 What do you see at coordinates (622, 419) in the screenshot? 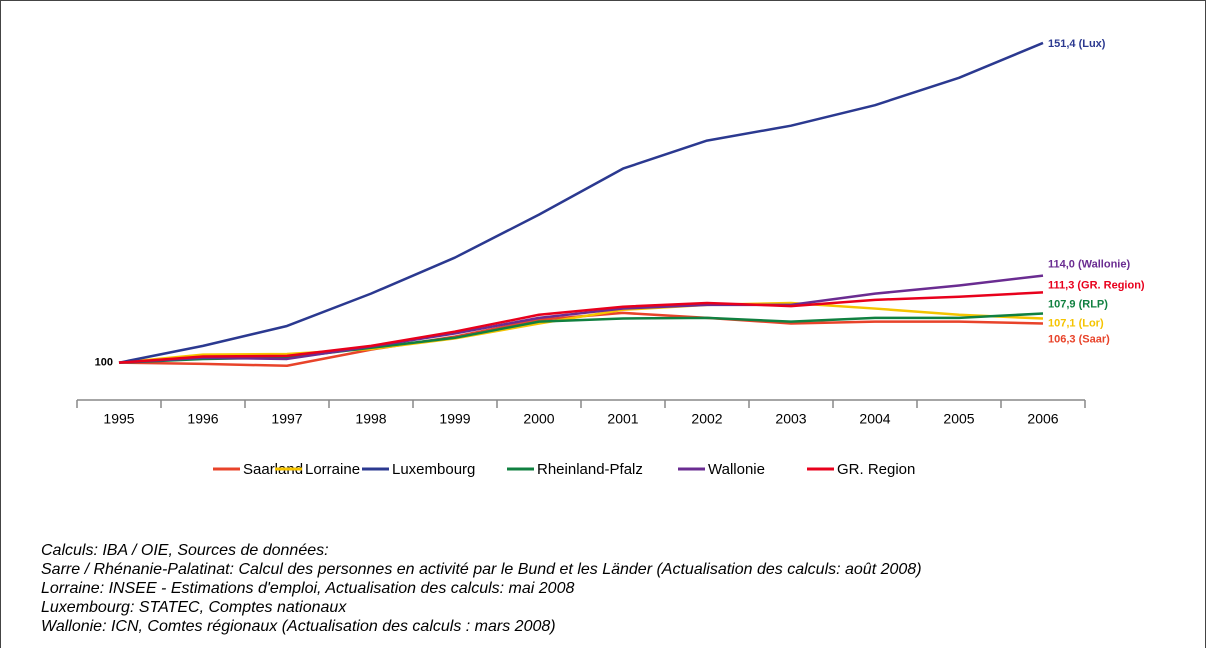
I see `x-tick-label: 2001` at bounding box center [622, 419].